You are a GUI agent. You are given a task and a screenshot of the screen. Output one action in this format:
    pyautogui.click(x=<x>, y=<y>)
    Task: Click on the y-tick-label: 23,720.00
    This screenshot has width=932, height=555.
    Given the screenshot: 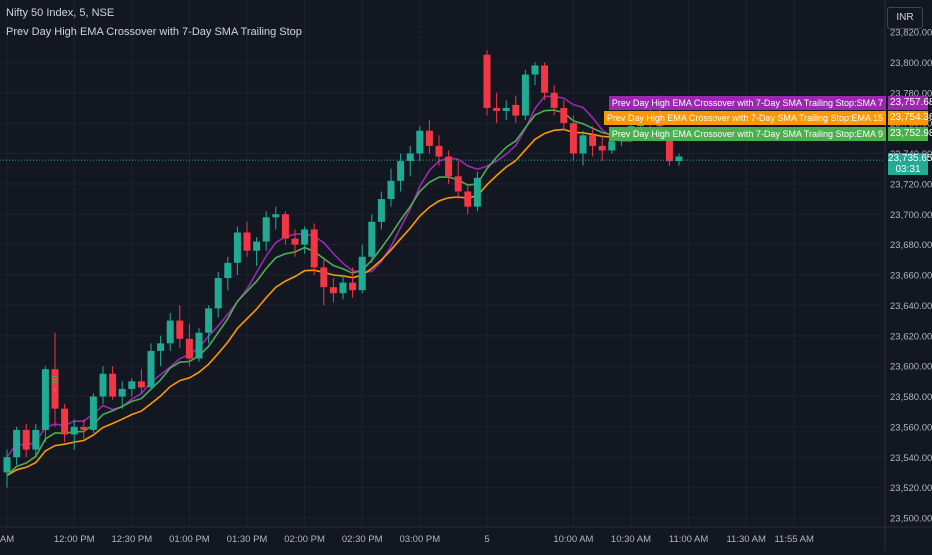 What is the action you would take?
    pyautogui.click(x=911, y=184)
    